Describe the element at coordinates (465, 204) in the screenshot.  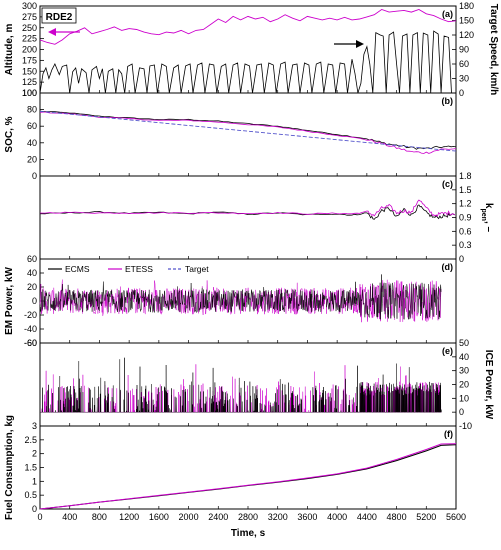
I see `y2-tick-label-c: 1.2` at that location.